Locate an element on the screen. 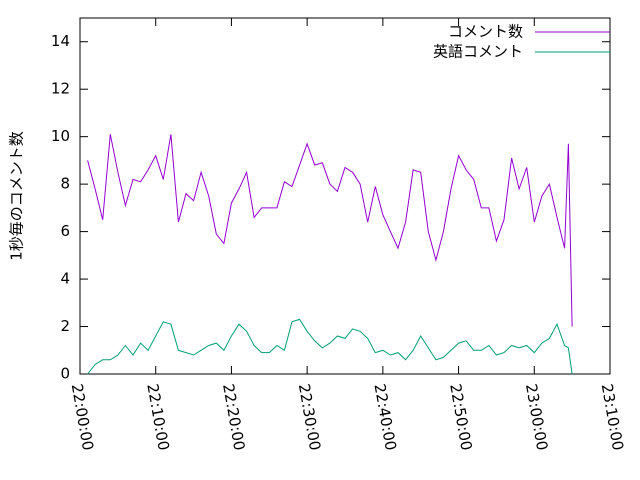  series-line is located at coordinates (330, 346).